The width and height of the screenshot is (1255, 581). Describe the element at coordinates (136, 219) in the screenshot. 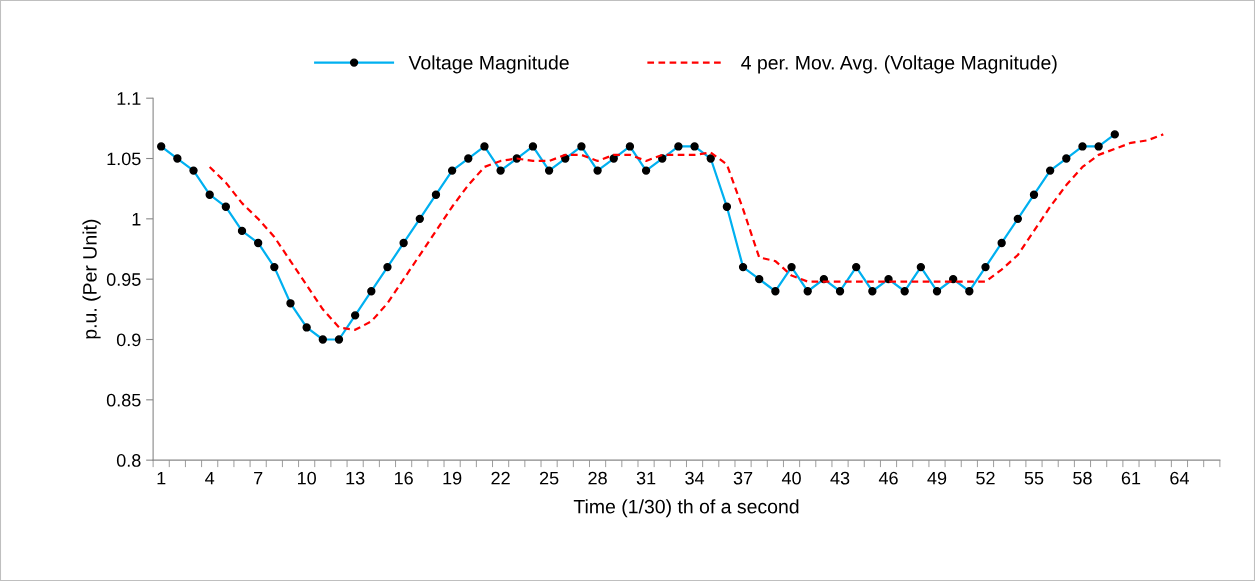

I see `y-tick-label: 1` at that location.